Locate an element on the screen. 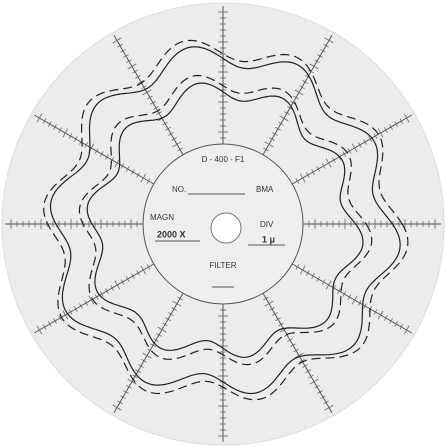  division-label: DIV is located at coordinates (267, 224).